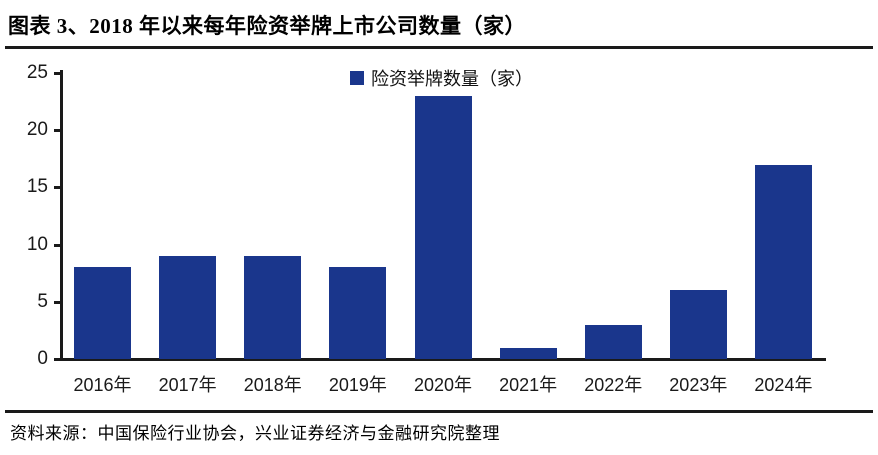 Image resolution: width=878 pixels, height=455 pixels. I want to click on title-divider, so click(439, 47).